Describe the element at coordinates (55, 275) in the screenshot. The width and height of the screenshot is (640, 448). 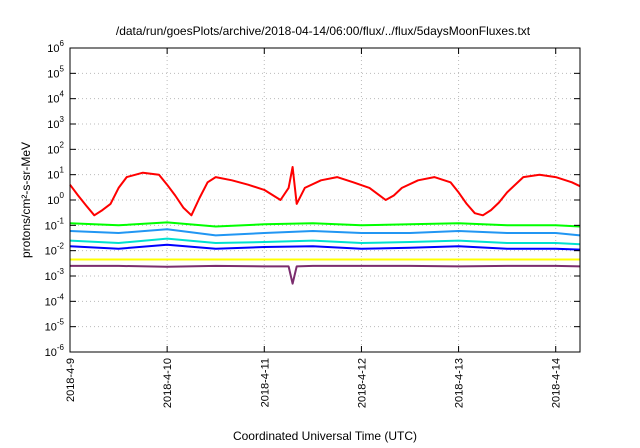
I see `y-tick-label: 10⁻³` at that location.